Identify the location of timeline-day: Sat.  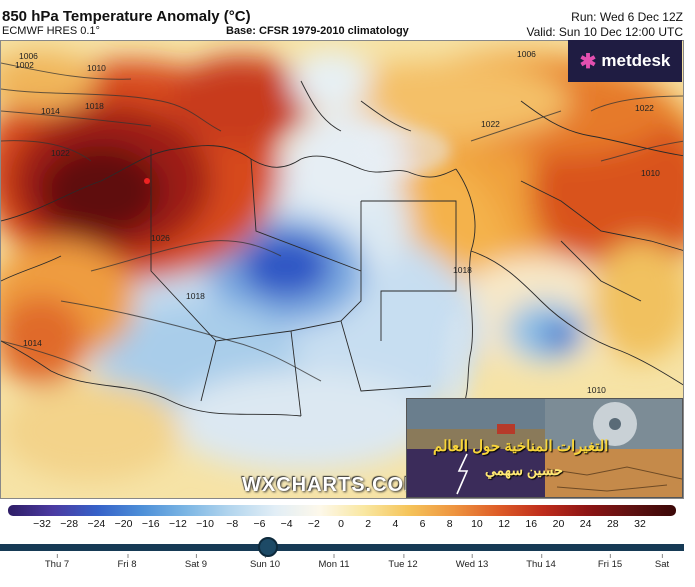
(662, 562).